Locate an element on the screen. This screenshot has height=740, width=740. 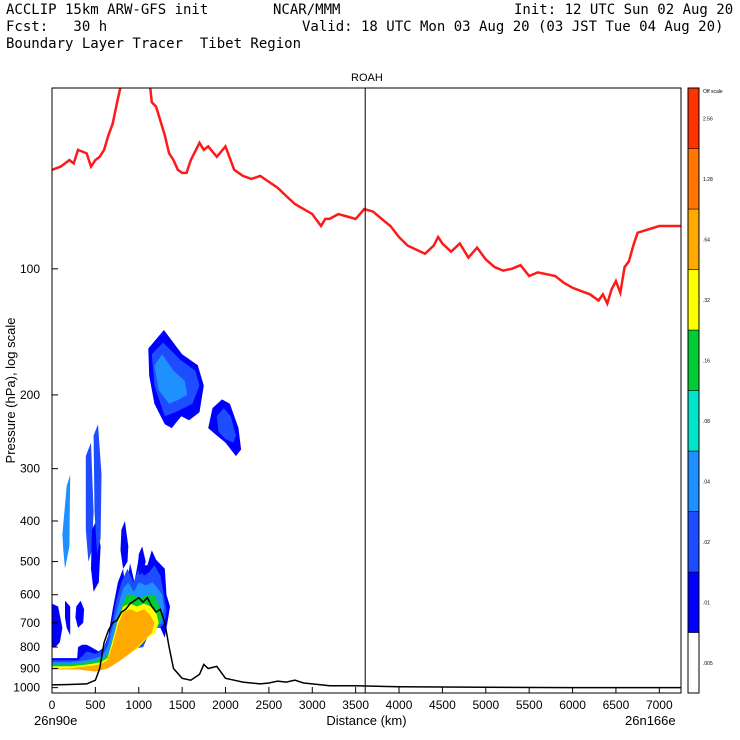
x-tick-label: 6000 is located at coordinates (572, 705).